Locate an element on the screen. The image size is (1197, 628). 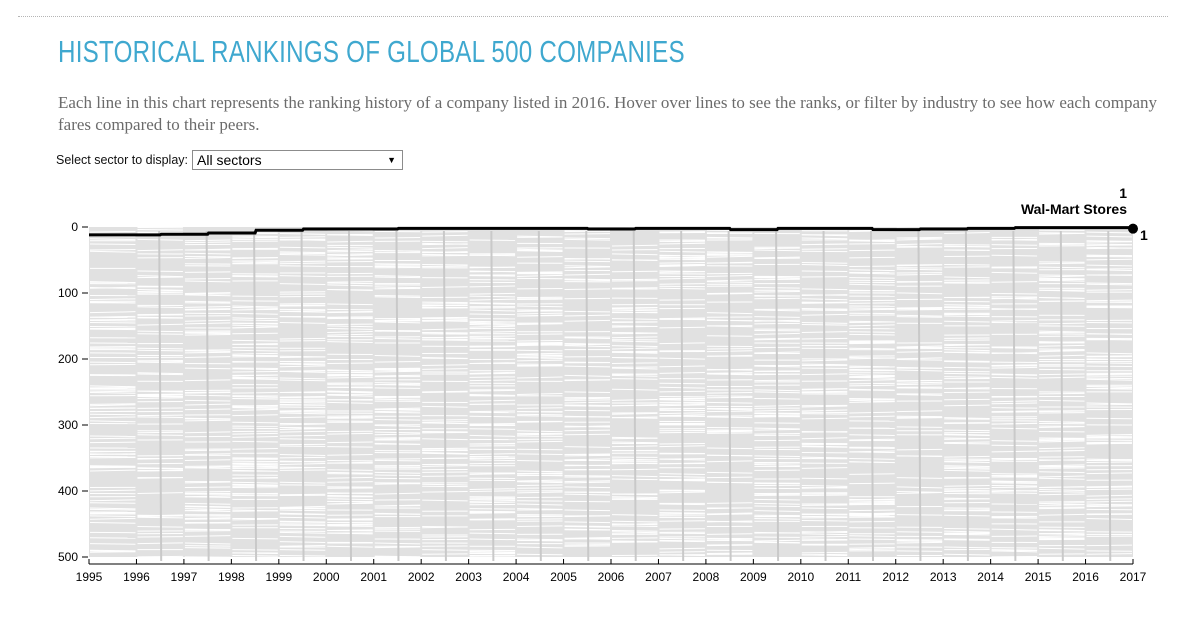
y-tick-label: 200 is located at coordinates (68, 359).